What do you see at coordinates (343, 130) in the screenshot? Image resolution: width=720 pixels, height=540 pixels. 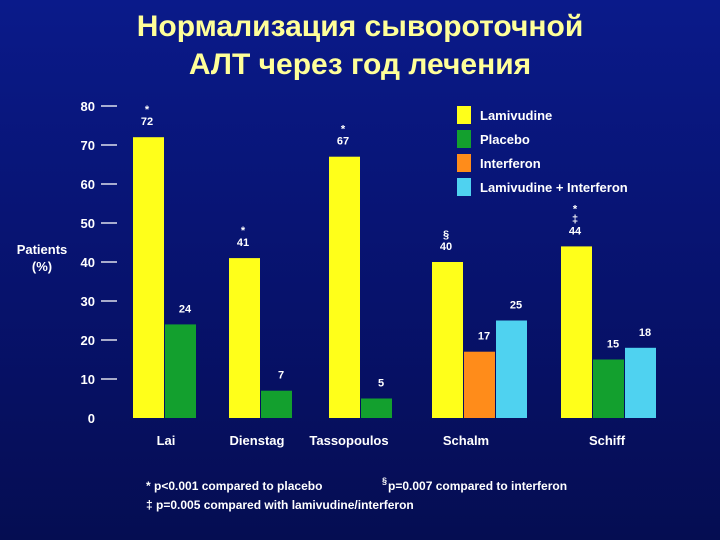 I see `significance-mark-tassopoulos-lamivudine-1: *` at bounding box center [343, 130].